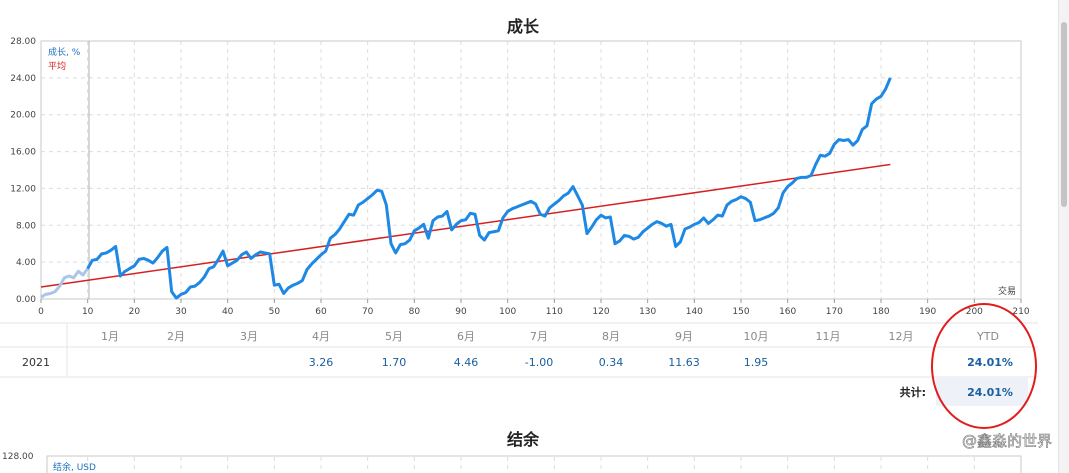 This screenshot has width=1069, height=473. What do you see at coordinates (23, 79) in the screenshot?
I see `y-tick-label: 24.00` at bounding box center [23, 79].